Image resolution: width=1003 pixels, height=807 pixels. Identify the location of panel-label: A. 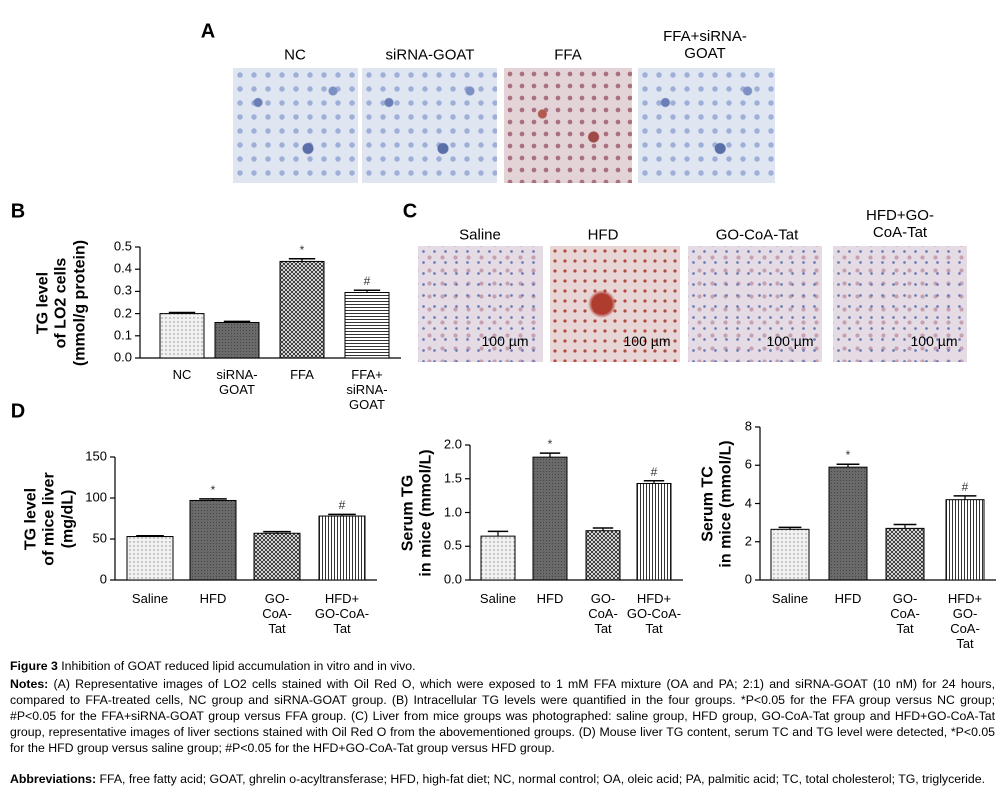
(208, 31).